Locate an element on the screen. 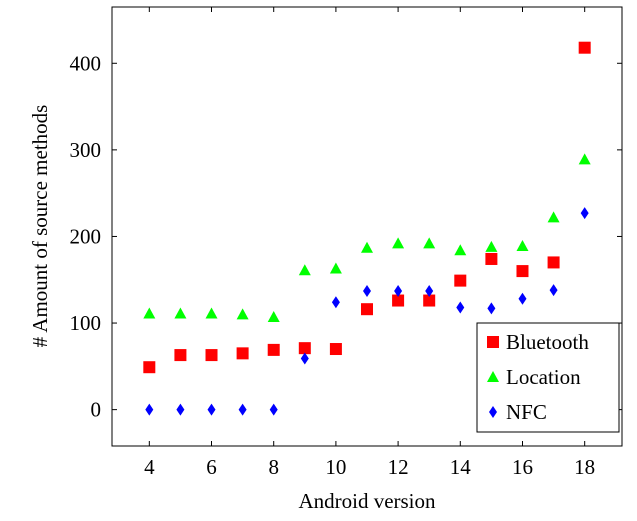  x-tick-label: 6 is located at coordinates (211, 467).